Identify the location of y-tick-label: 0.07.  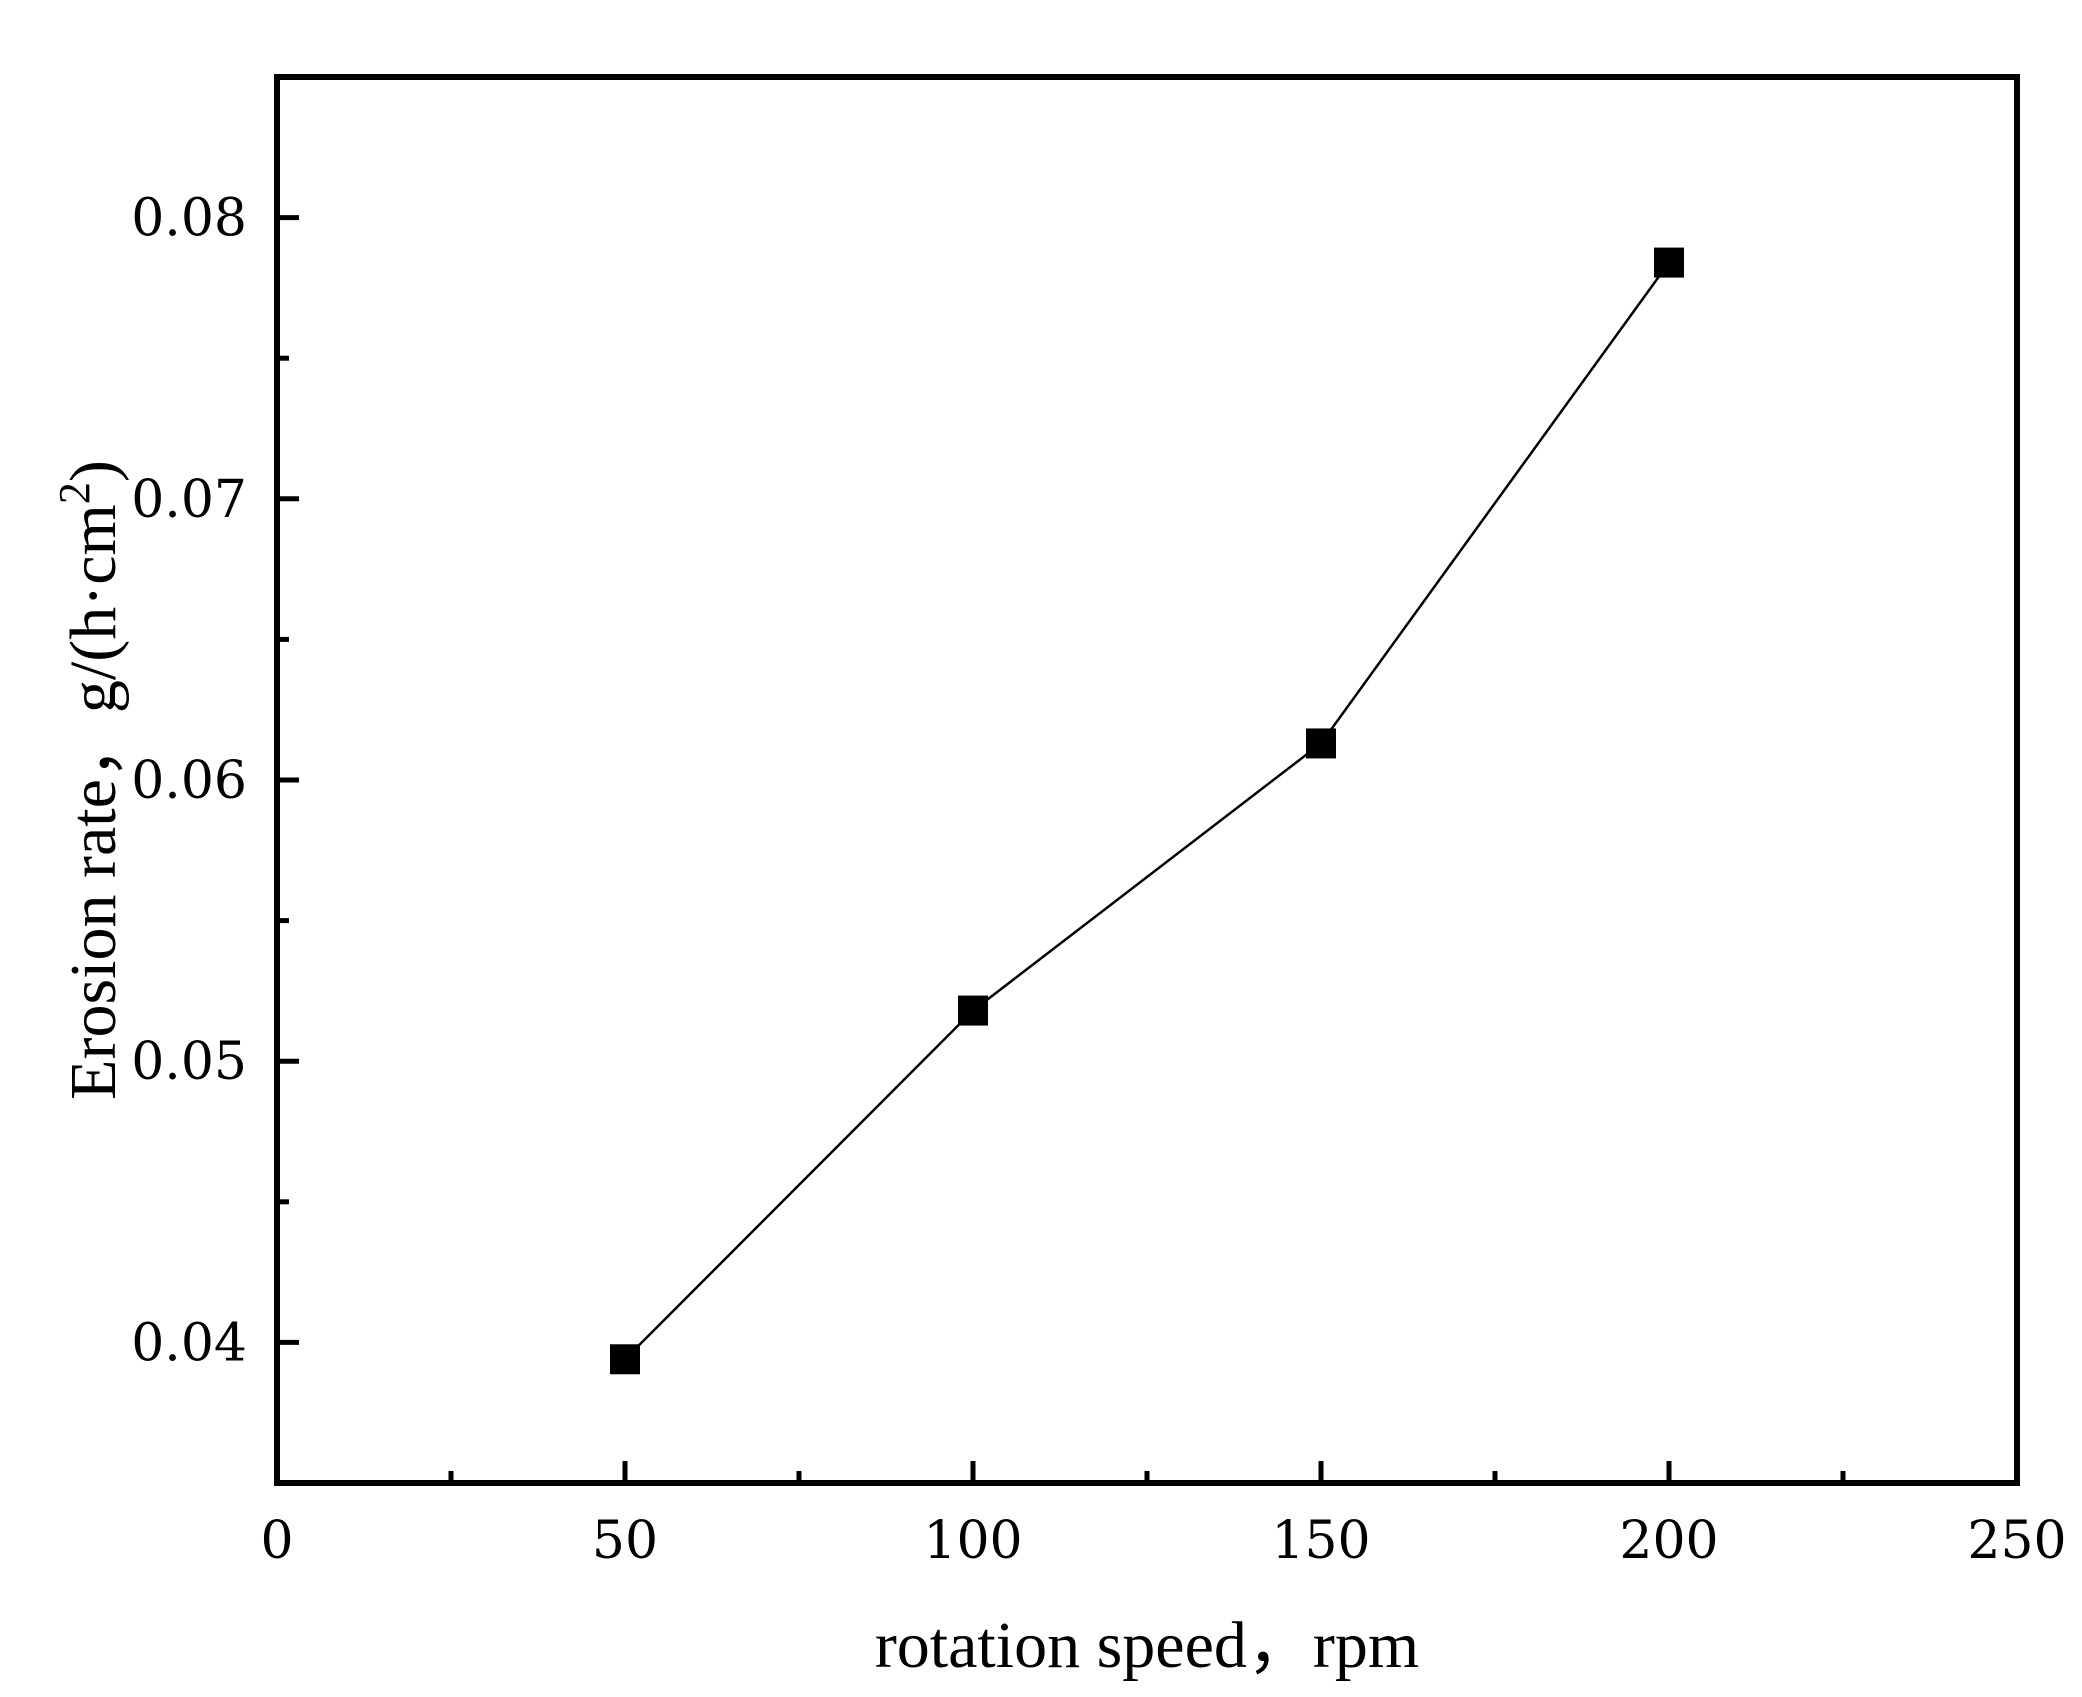
(189, 500).